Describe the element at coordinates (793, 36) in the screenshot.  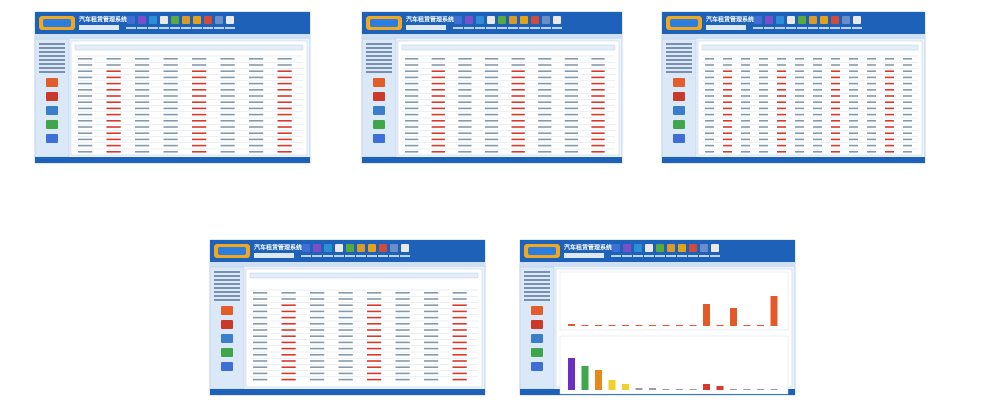
I see `menu-strip` at that location.